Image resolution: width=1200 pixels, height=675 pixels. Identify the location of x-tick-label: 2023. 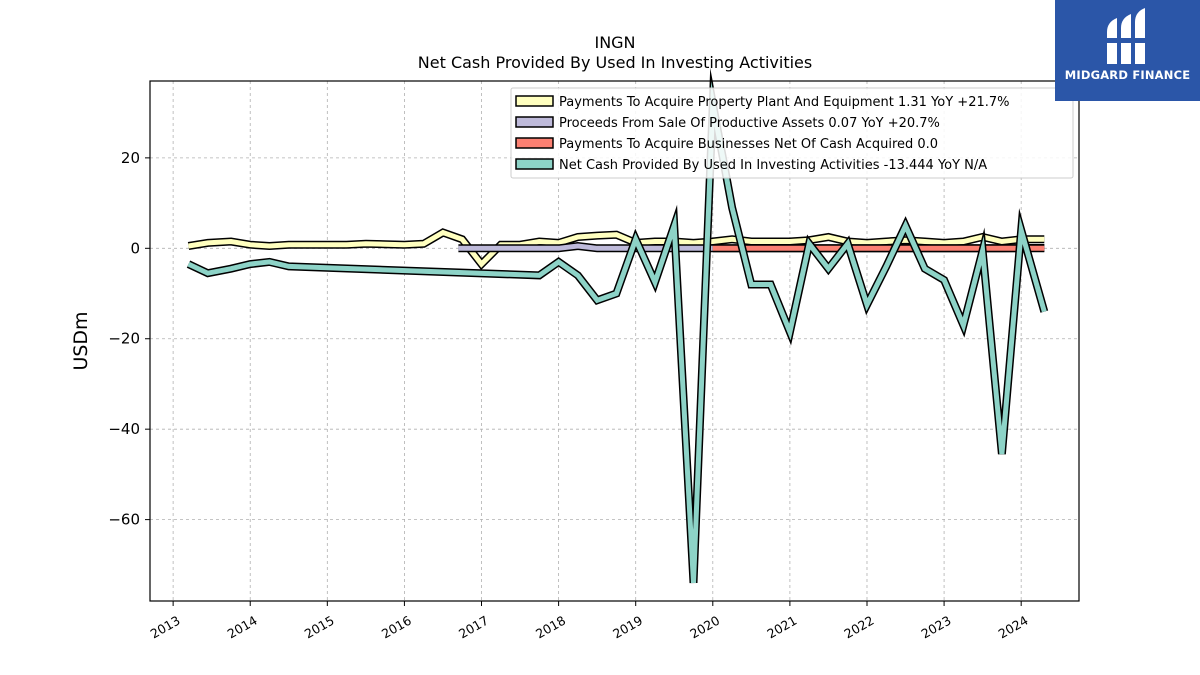
(936, 627).